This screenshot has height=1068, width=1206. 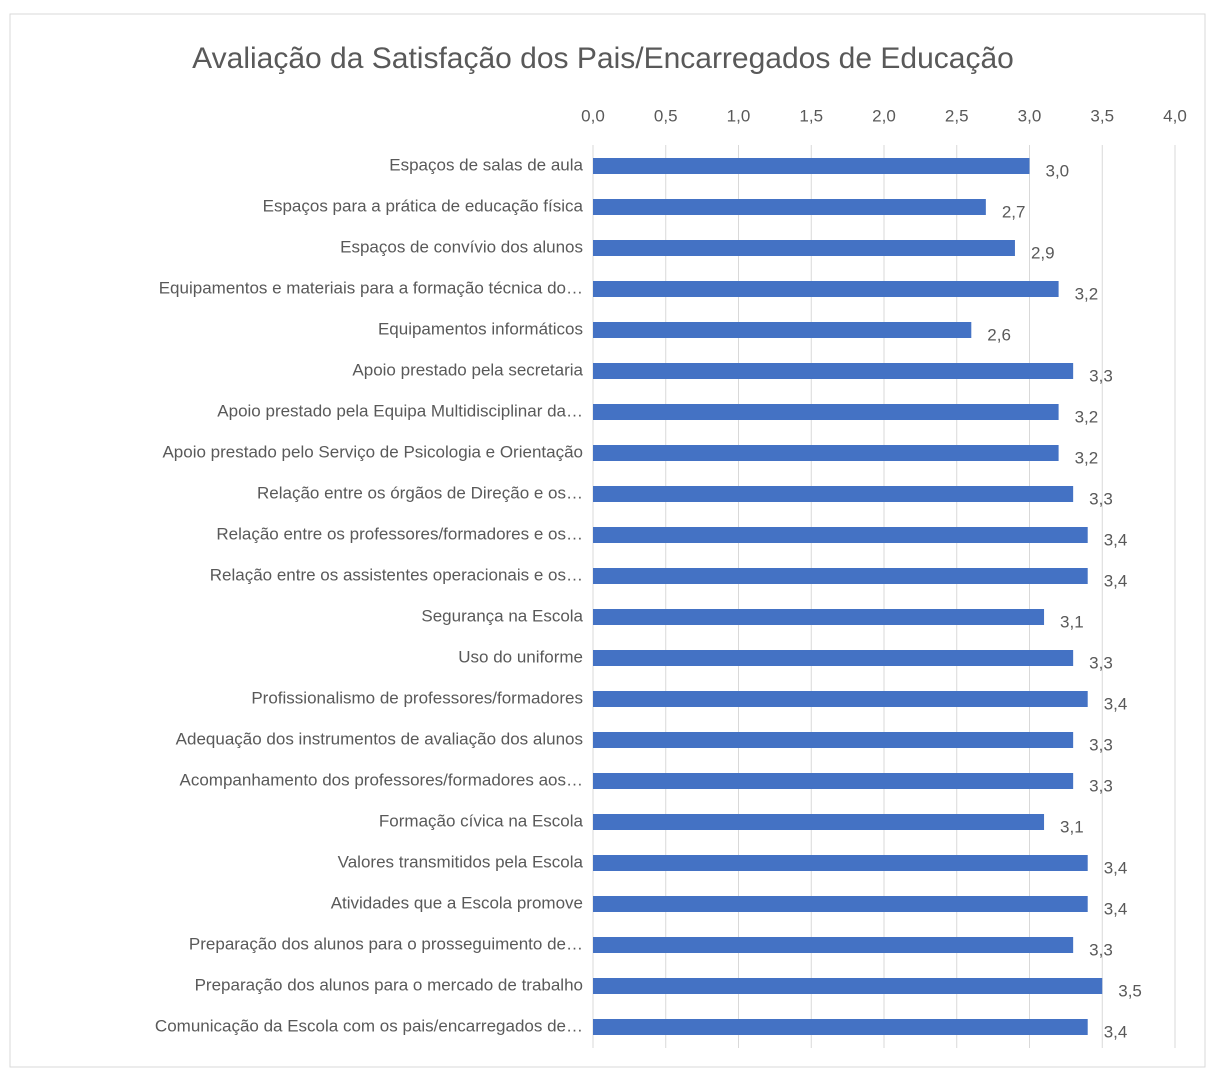 I want to click on y-tick-label: Apoio prestado pela secretaria, so click(x=467, y=369).